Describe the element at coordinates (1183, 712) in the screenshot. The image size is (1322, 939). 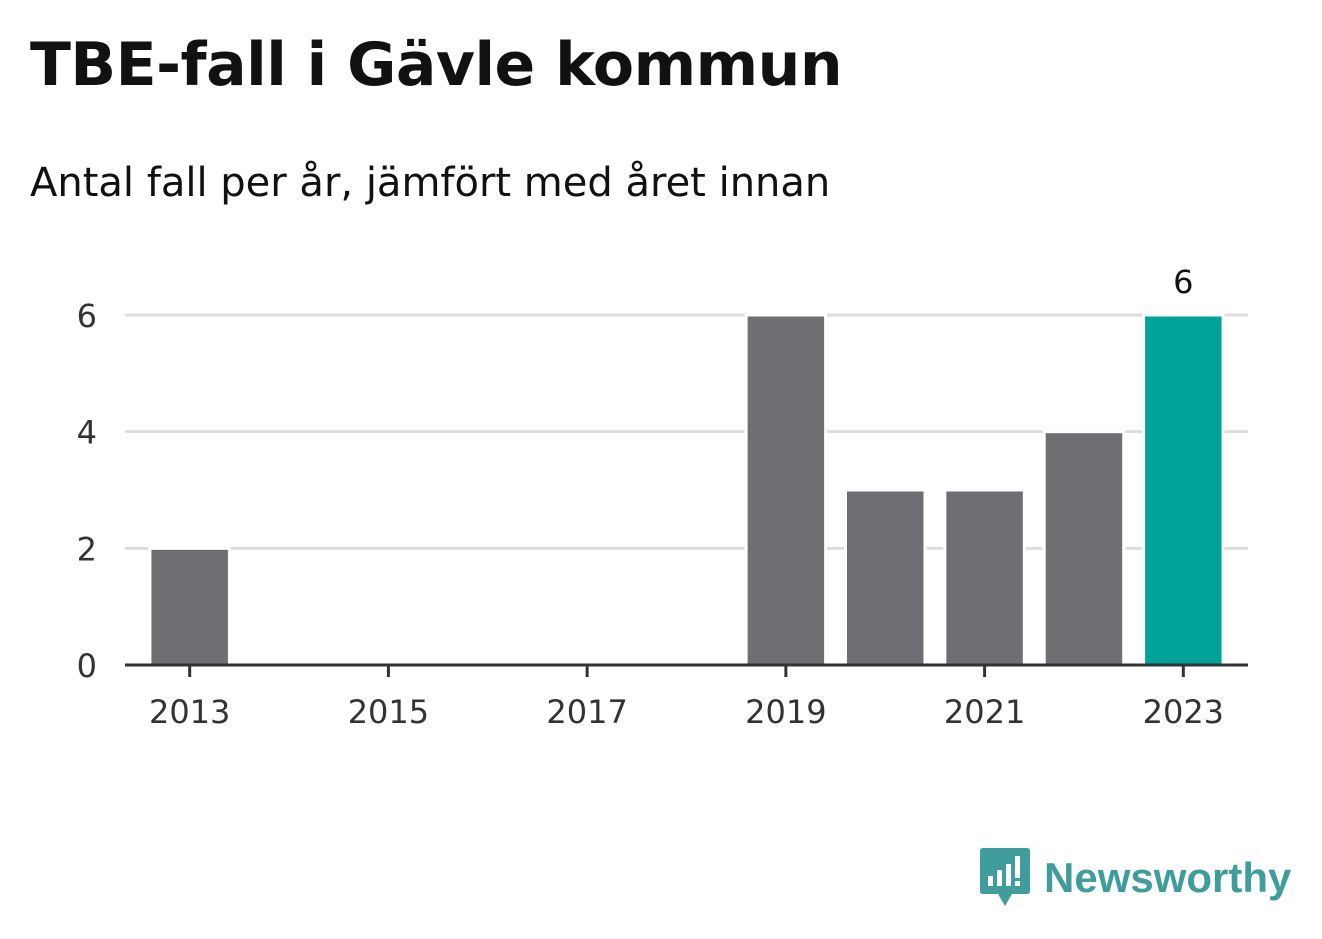
I see `x-tick-label: 2023` at that location.